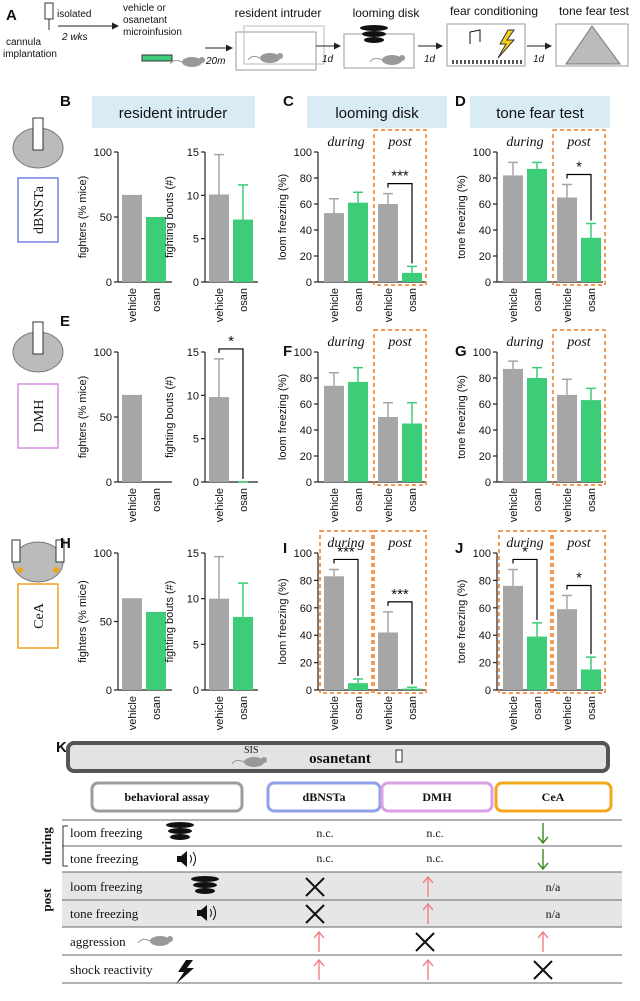  What do you see at coordinates (287, 351) in the screenshot?
I see `panel-letter: F` at bounding box center [287, 351].